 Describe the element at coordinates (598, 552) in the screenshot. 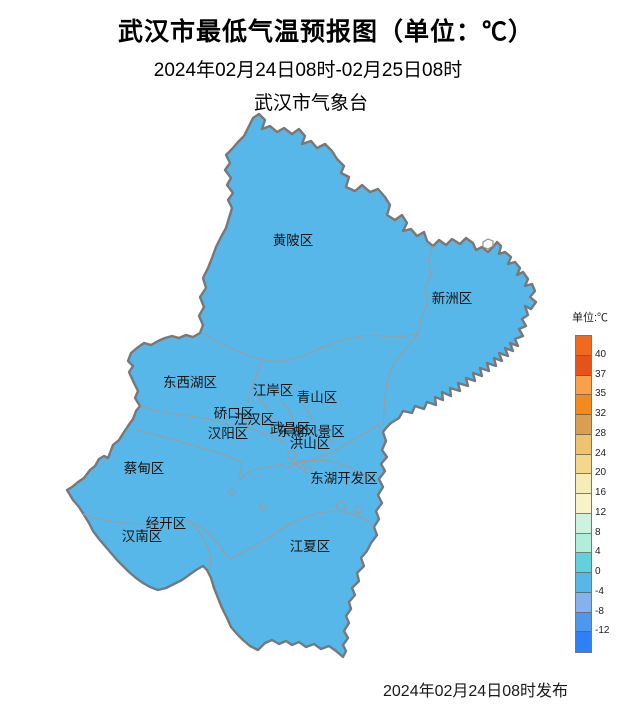

I see `legend-tick: 4` at that location.